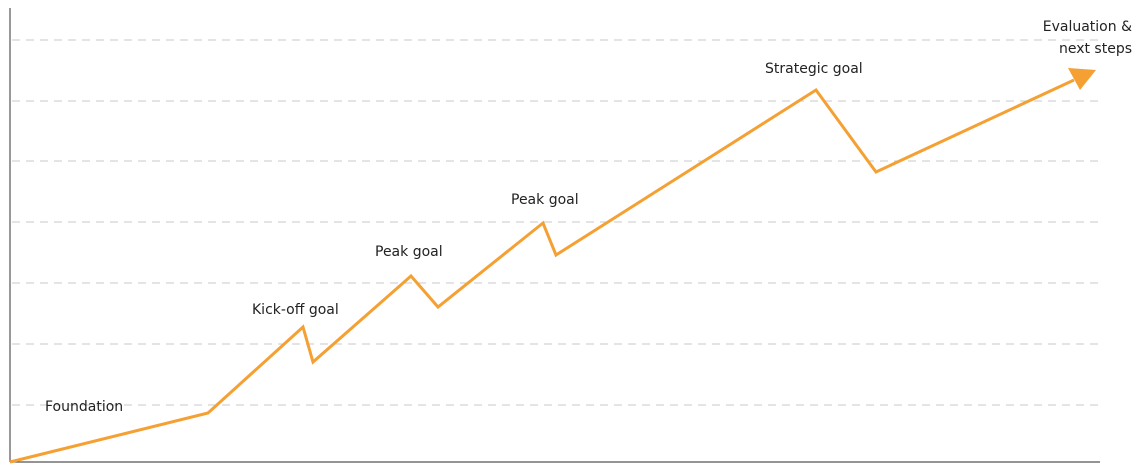 The image size is (1138, 465). Describe the element at coordinates (1087, 27) in the screenshot. I see `end-label: Evaluation &` at that location.